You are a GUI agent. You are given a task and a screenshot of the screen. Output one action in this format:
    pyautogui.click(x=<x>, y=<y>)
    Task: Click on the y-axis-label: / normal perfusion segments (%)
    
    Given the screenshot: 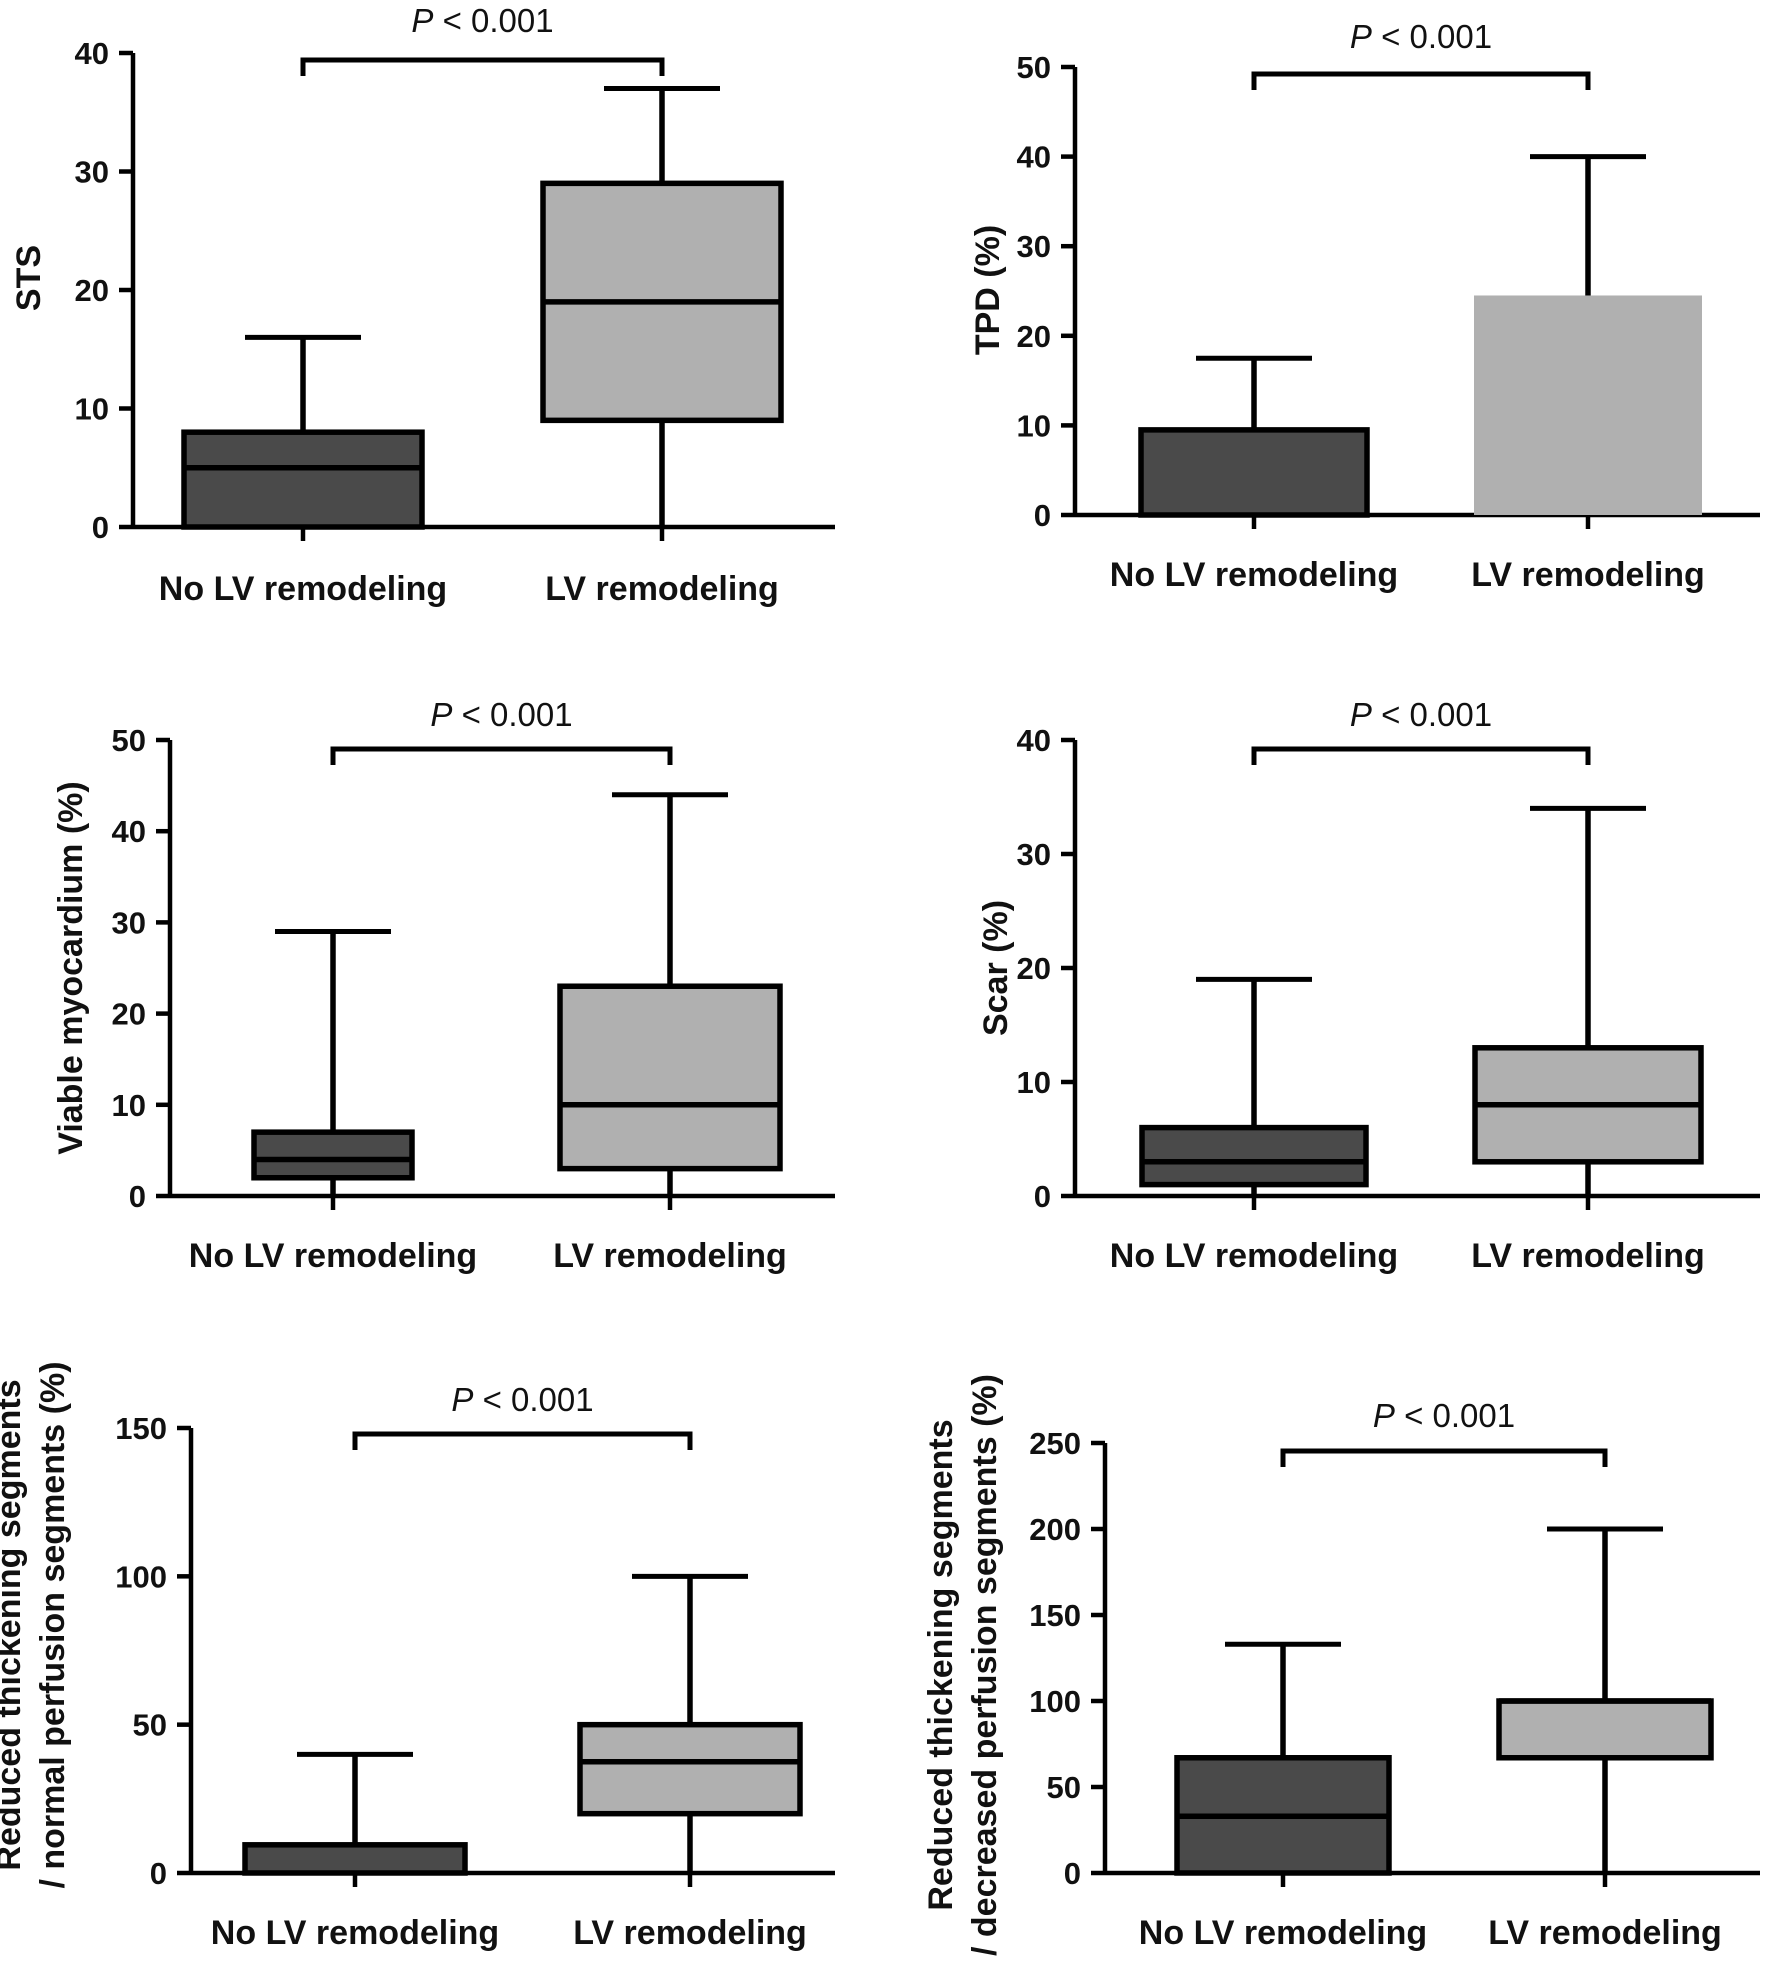 What is the action you would take?
    pyautogui.click(x=53, y=1624)
    